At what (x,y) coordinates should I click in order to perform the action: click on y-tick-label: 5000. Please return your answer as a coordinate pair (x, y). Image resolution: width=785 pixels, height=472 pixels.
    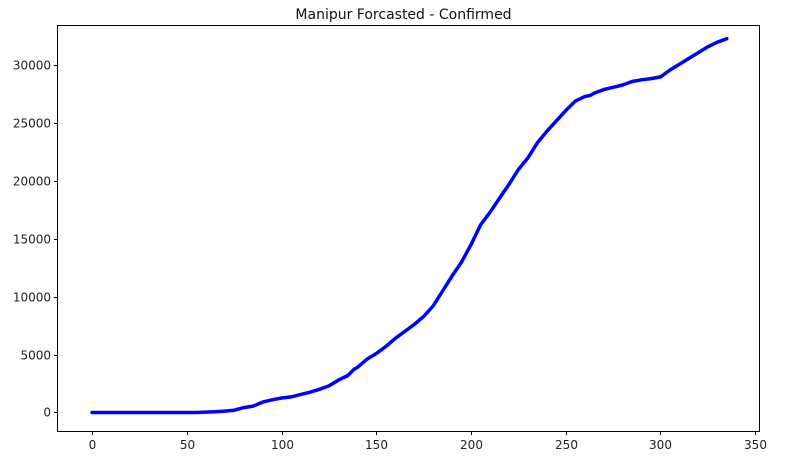
    Looking at the image, I should click on (35, 356).